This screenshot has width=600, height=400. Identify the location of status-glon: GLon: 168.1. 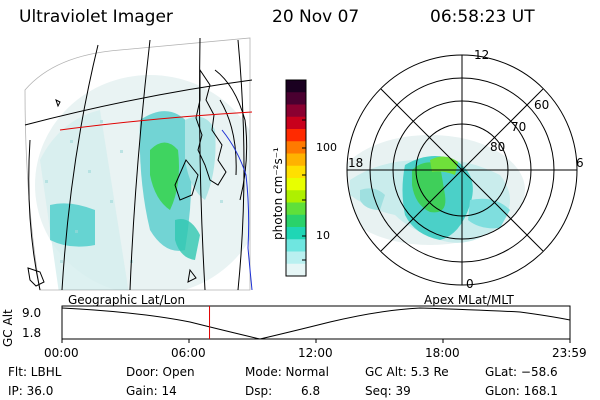
(521, 391).